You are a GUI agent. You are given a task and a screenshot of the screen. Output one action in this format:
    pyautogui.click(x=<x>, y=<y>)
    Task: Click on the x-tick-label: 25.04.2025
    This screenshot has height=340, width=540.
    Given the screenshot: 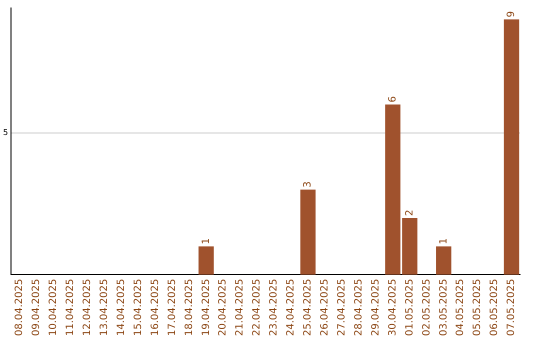 What is the action you would take?
    pyautogui.click(x=308, y=307)
    